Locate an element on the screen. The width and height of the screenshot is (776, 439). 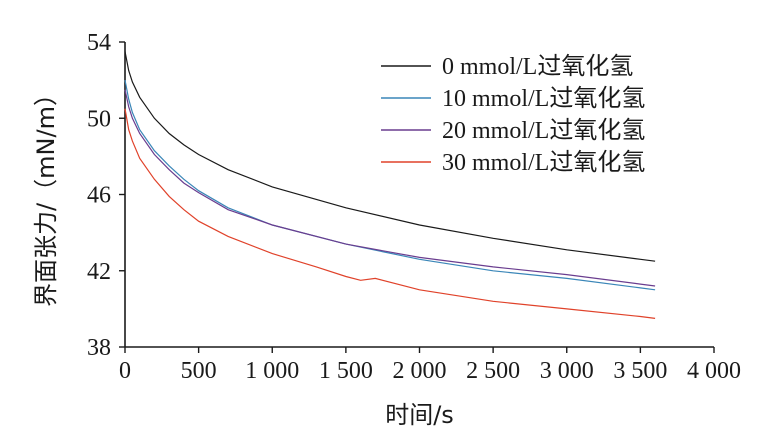
x-tick-label: 2 500 is located at coordinates (493, 371).